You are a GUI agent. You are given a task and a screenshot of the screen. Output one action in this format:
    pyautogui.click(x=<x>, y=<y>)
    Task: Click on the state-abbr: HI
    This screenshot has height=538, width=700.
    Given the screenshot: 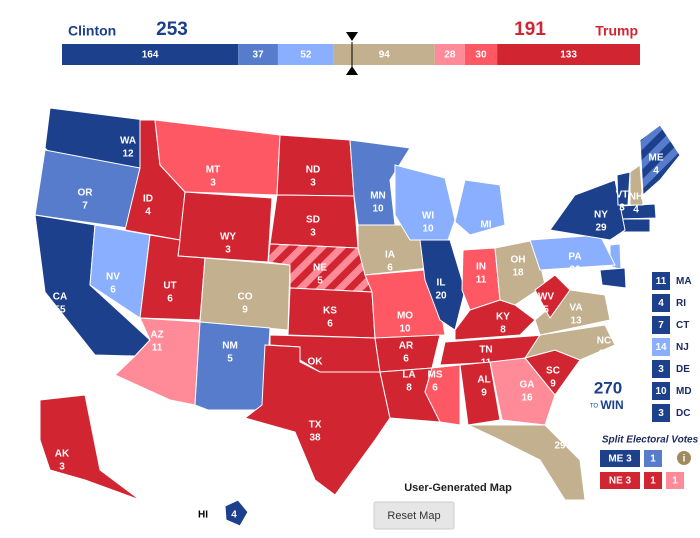 What is the action you would take?
    pyautogui.click(x=203, y=515)
    